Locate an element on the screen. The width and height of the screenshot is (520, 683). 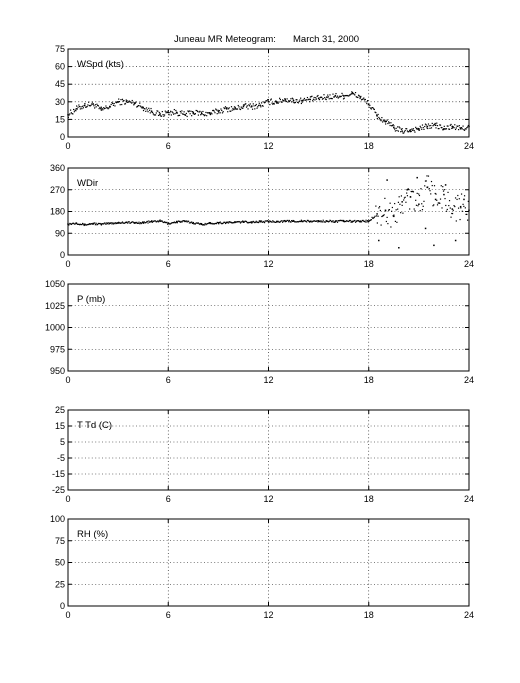
y-tick-label: 270 is located at coordinates (57, 190).